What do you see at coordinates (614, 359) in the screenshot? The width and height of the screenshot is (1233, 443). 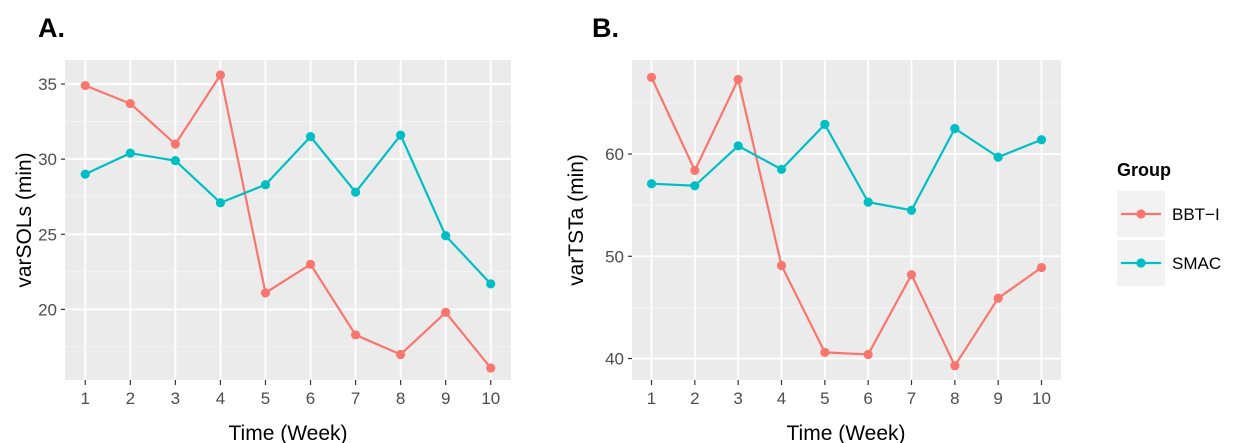 I see `panel-b-y-tick-label: 40` at bounding box center [614, 359].